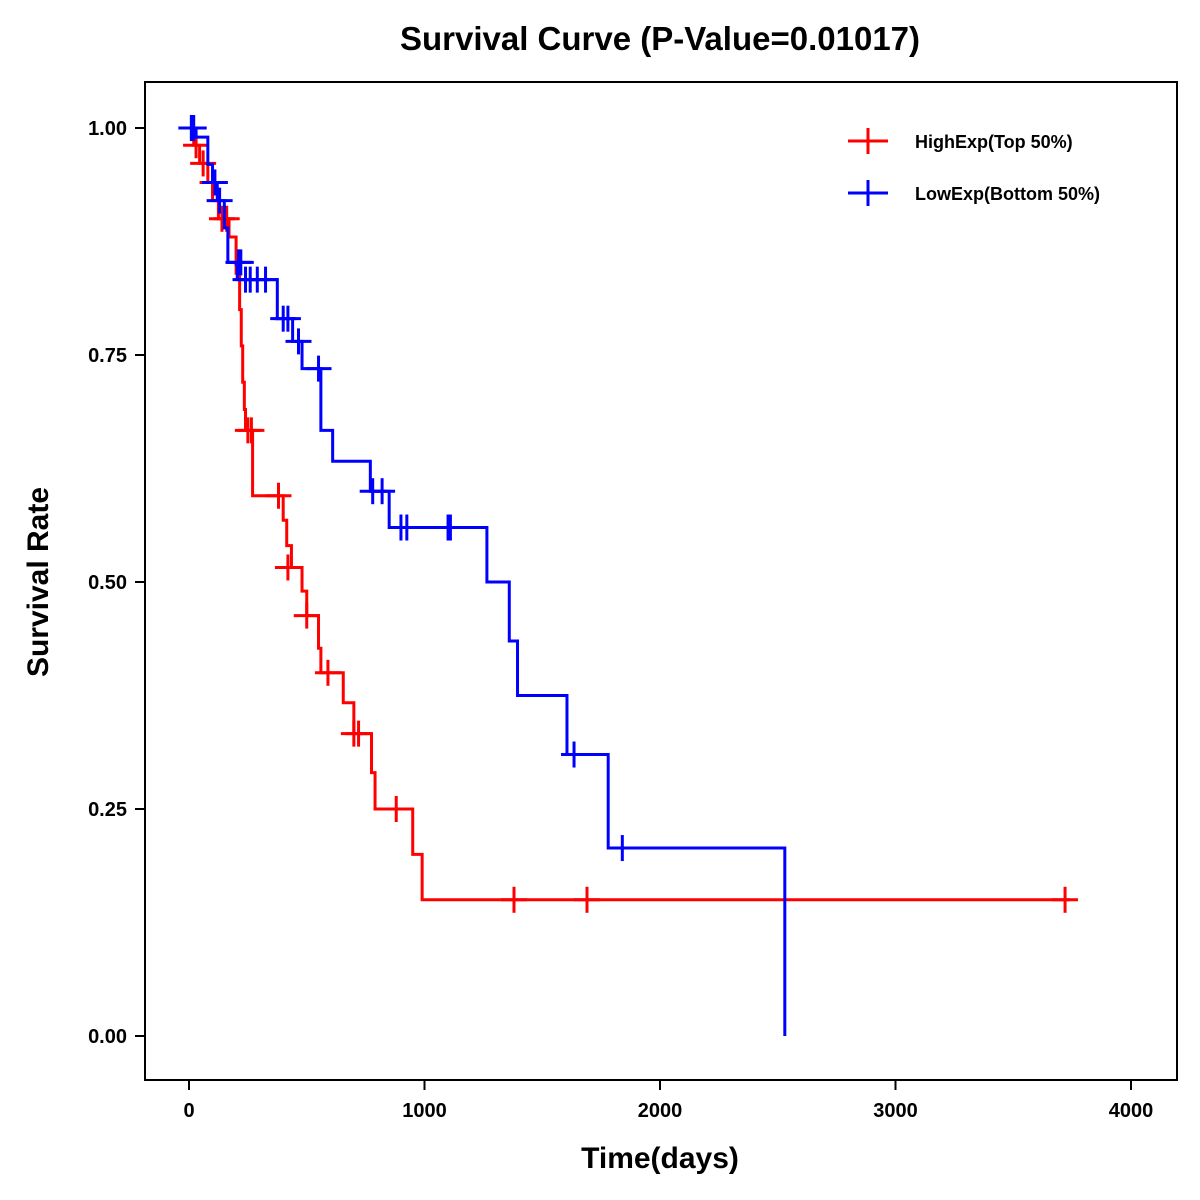 The image size is (1200, 1200). Describe the element at coordinates (38, 582) in the screenshot. I see `y-axis-label: Survival Rate` at that location.